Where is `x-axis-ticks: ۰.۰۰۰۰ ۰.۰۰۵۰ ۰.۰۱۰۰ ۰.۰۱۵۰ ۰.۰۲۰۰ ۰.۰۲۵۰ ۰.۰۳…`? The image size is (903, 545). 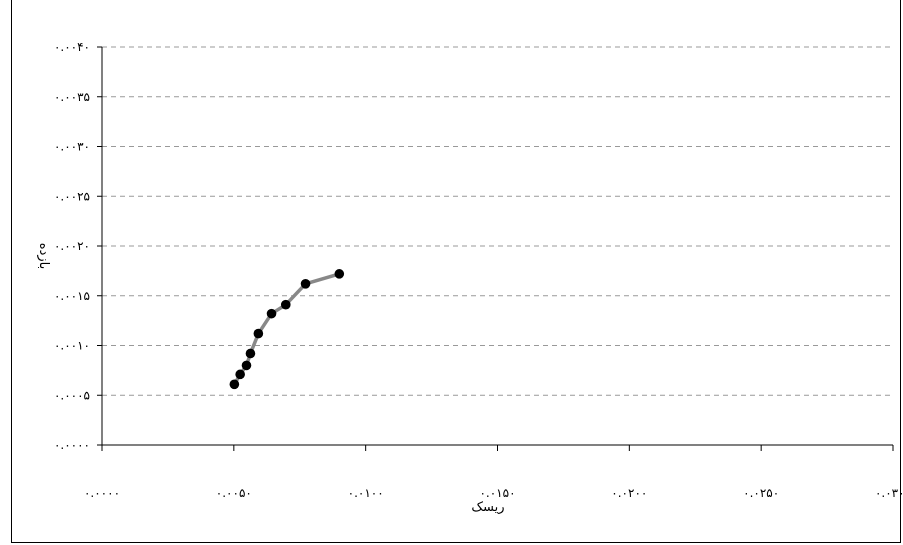
x-axis-ticks: ۰.۰۰۰۰ ۰.۰۰۵۰ ۰.۰۱۰۰ ۰.۰۱۵۰ ۰.۰۲۰۰ ۰.۰۲۵۰ ۰.۰۳… is located at coordinates (493, 472).